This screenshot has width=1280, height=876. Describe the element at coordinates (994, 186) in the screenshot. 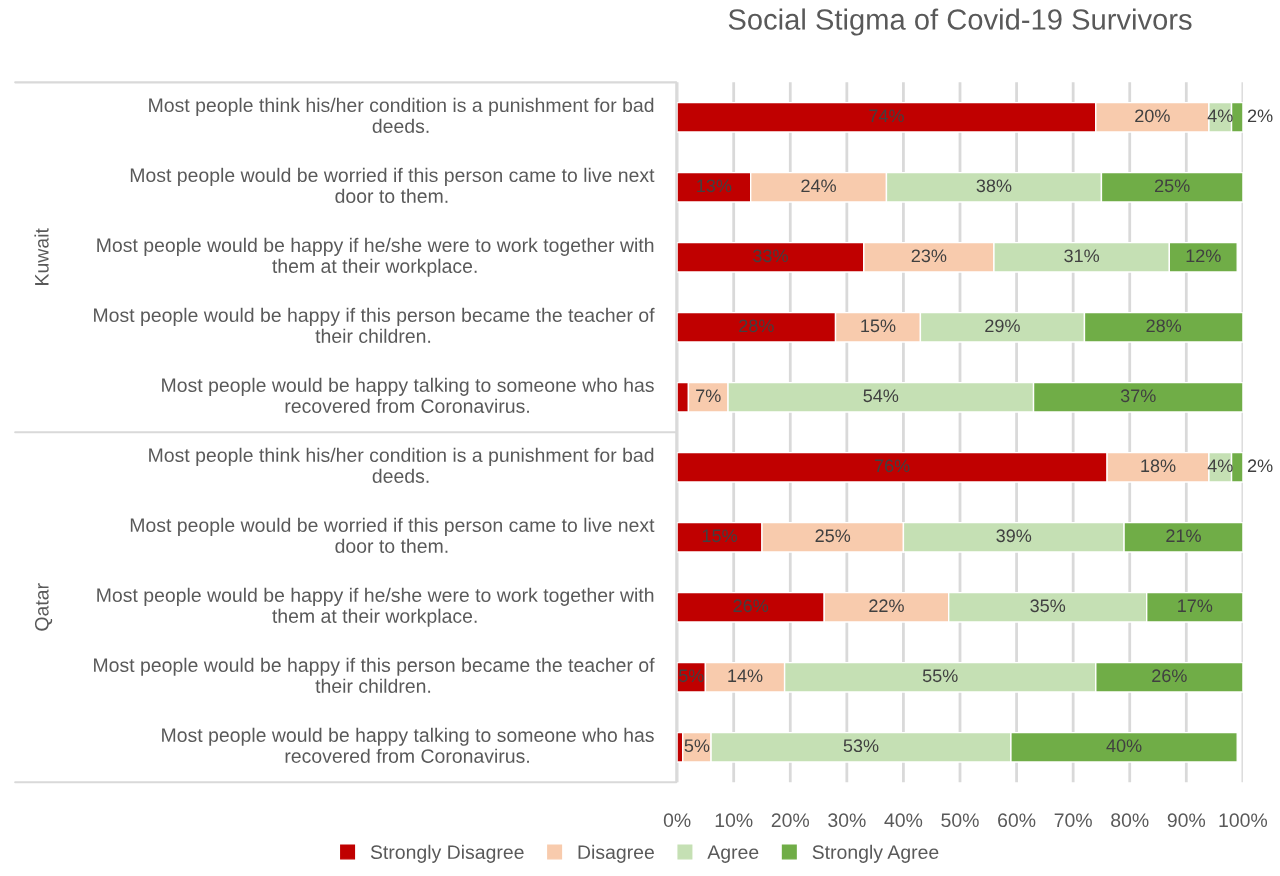

I see `data-label: 38%` at that location.